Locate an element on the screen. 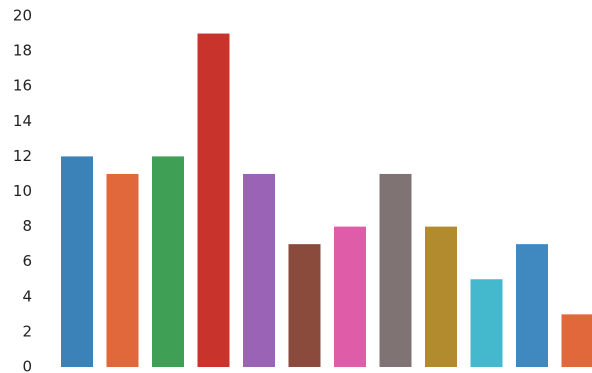 This screenshot has width=592, height=373. y-tick-label: 2 is located at coordinates (27, 331).